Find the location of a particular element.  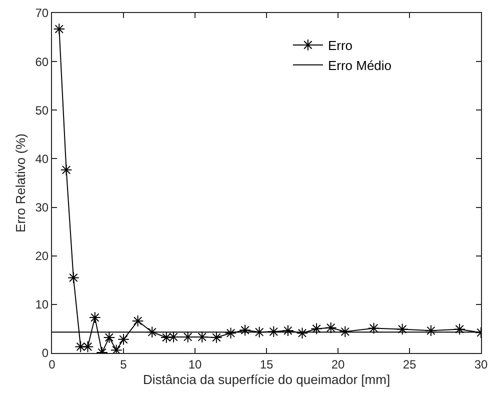

y-tick-label: 50 is located at coordinates (42, 110).